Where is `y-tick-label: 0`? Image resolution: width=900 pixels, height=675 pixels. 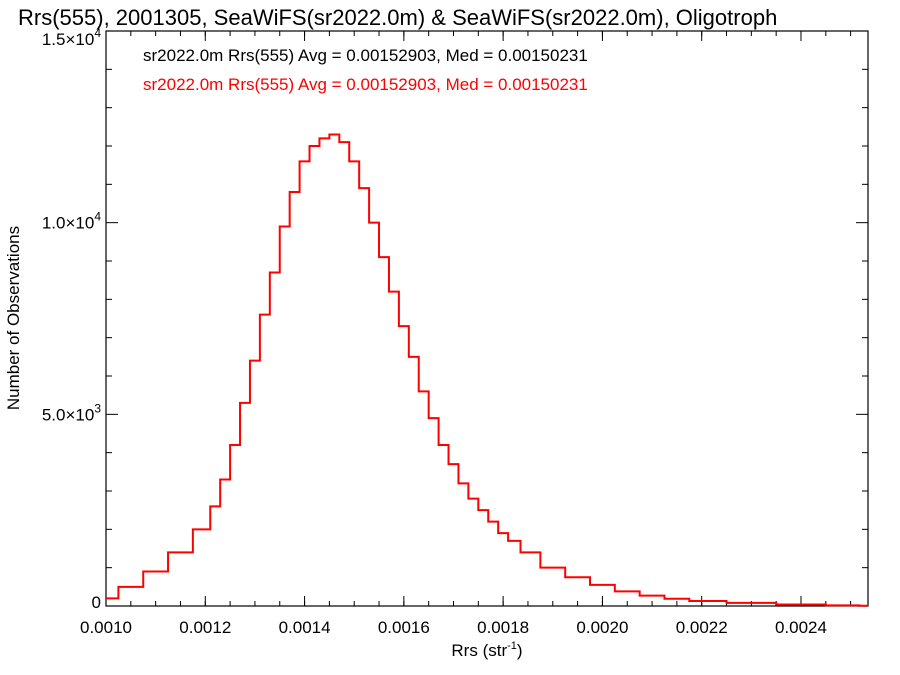 y-tick-label: 0 is located at coordinates (96, 602).